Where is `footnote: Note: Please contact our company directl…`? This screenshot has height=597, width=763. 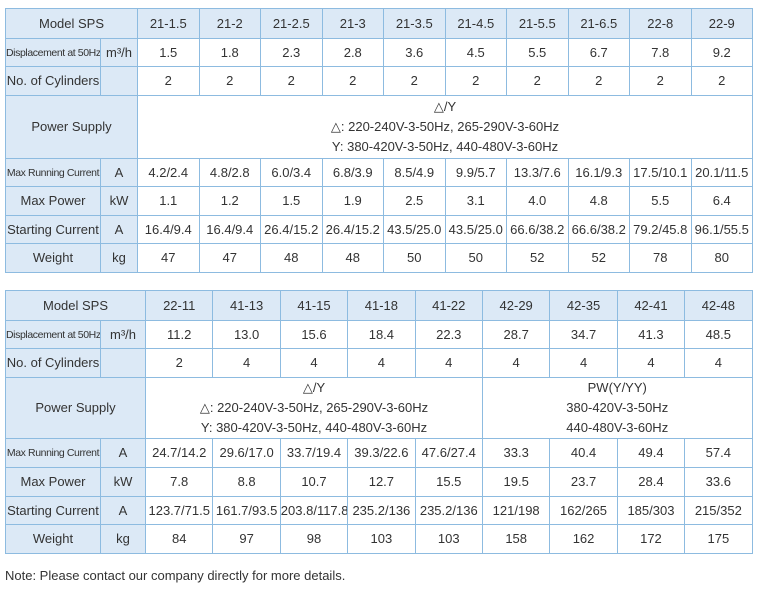 footnote: Note: Please contact our company directl… is located at coordinates (175, 575).